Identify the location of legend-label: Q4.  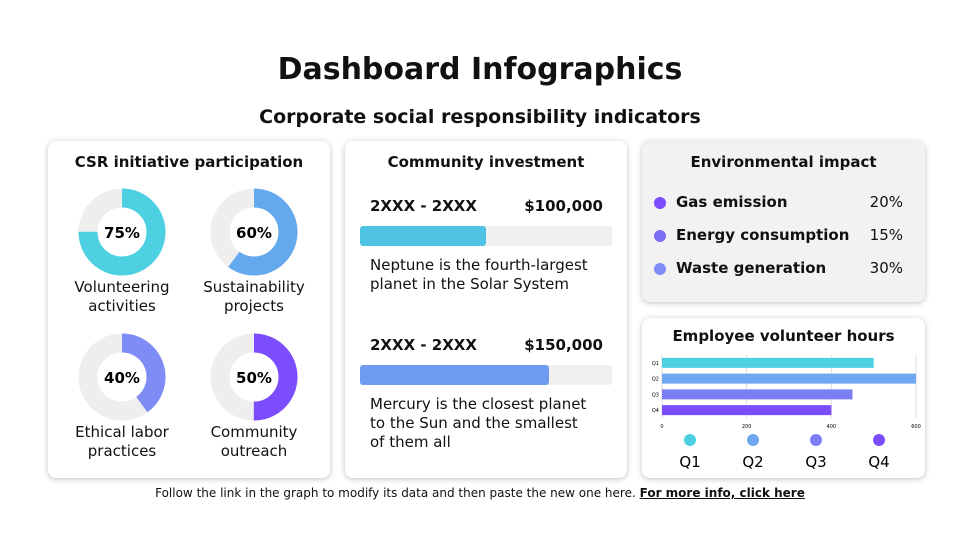
(878, 462).